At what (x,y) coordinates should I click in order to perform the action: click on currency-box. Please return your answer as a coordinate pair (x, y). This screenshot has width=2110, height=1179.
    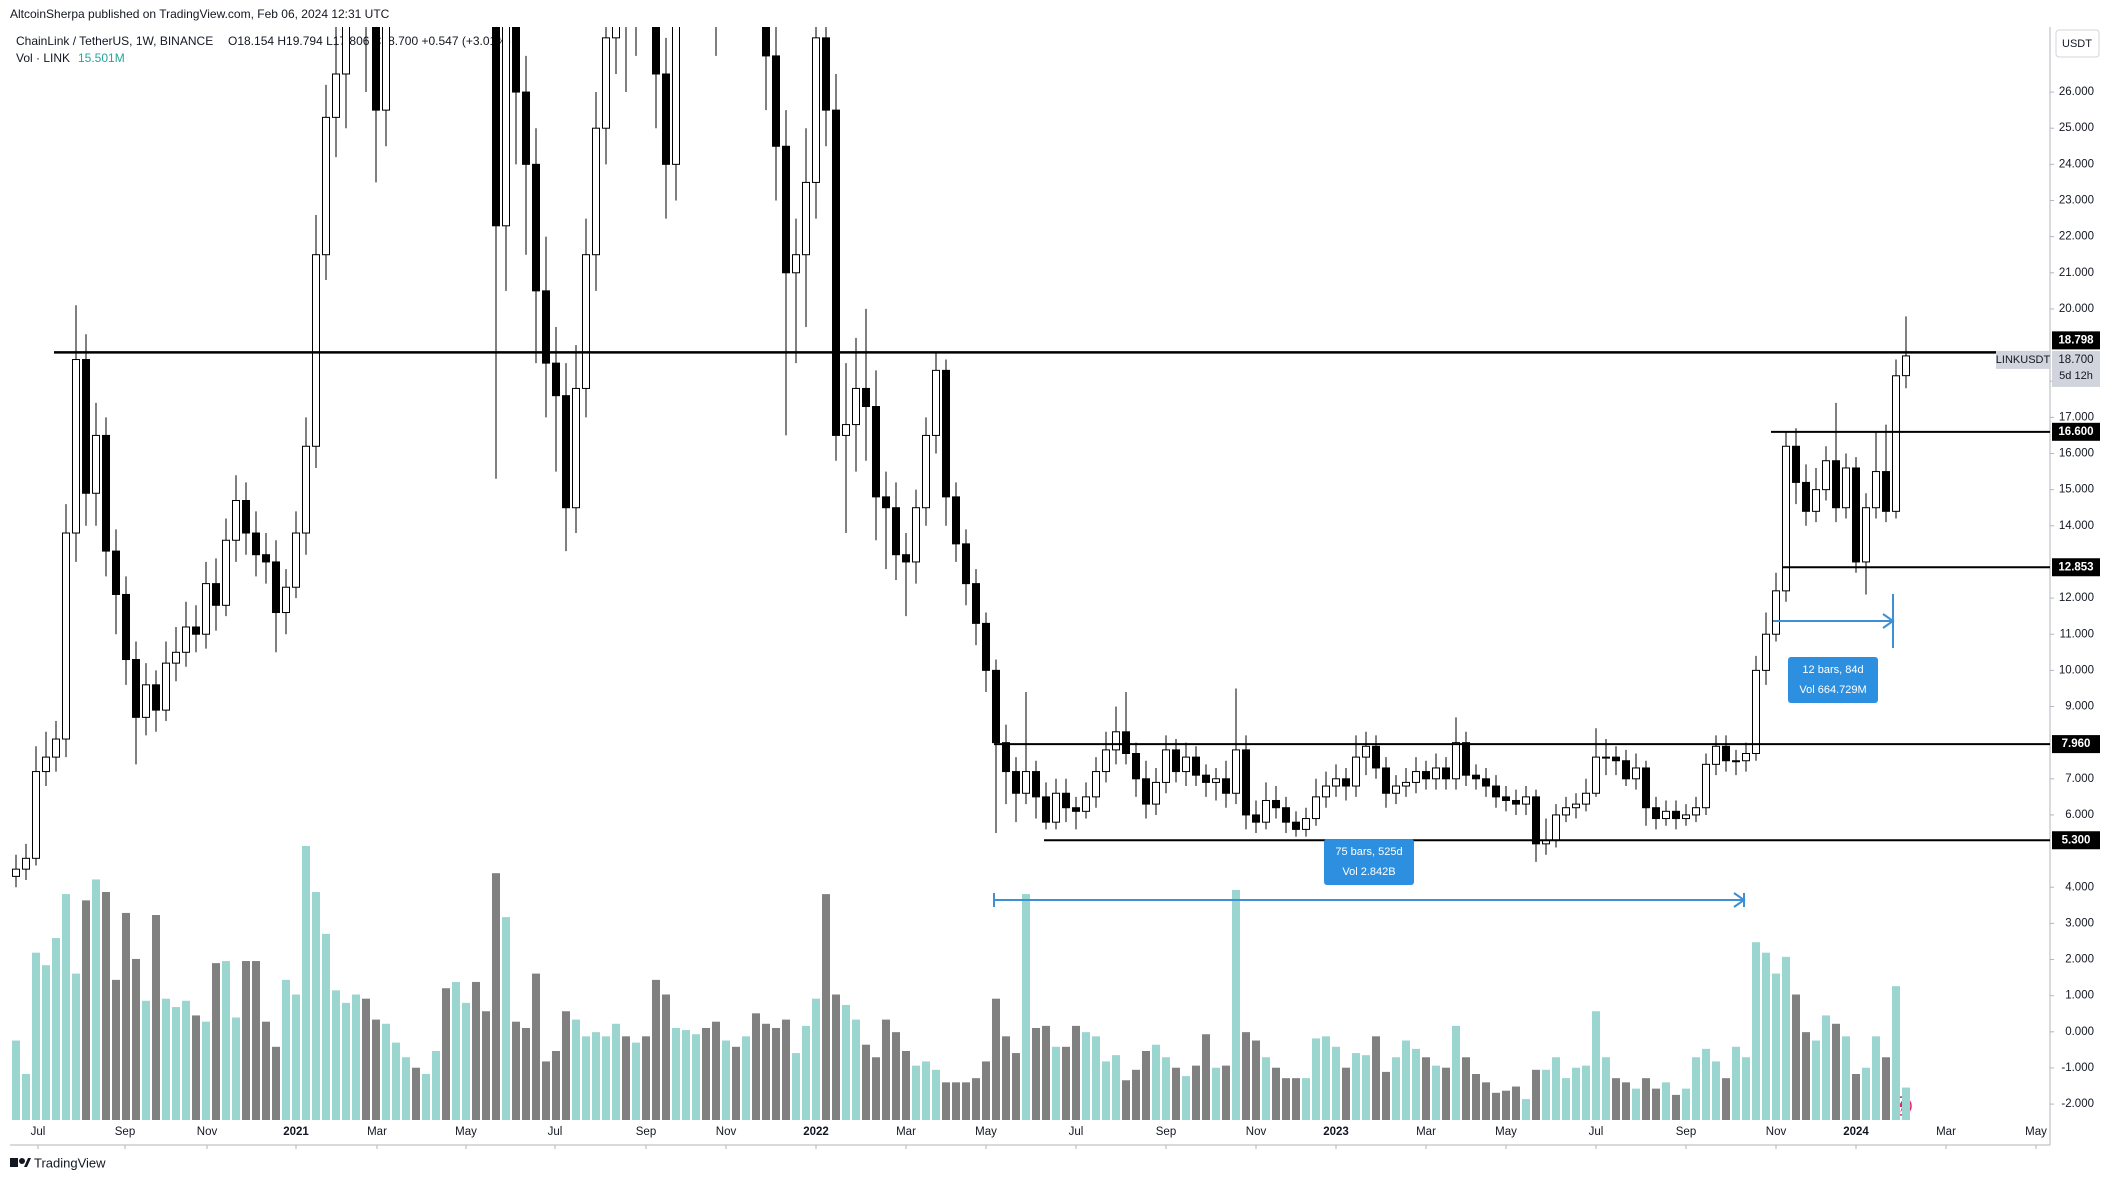
    Looking at the image, I should click on (2077, 43).